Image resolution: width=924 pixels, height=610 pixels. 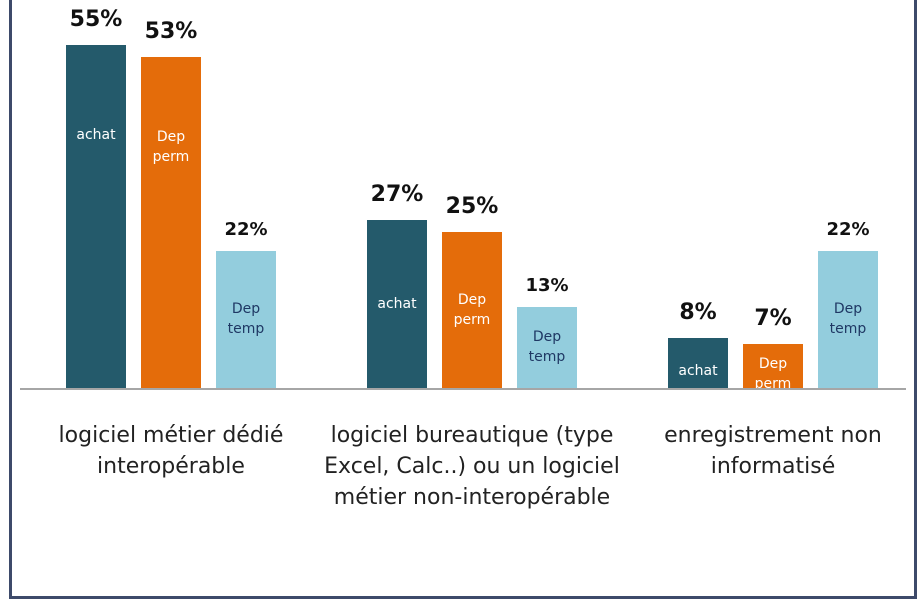 I want to click on category-label: enregistrement non informatisé, so click(x=773, y=451).